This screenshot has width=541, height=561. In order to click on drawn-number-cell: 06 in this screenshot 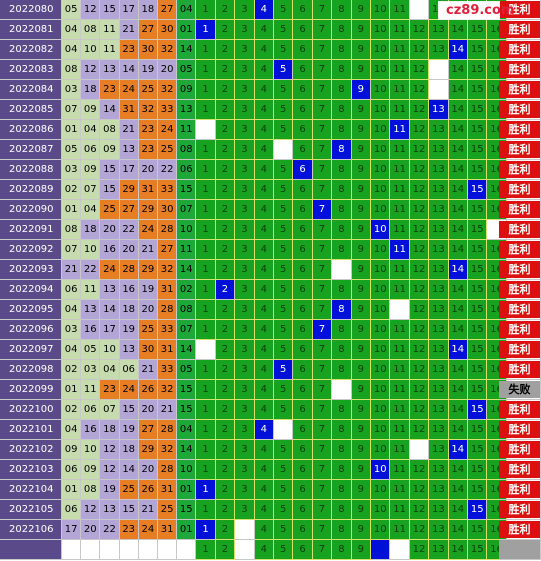, I will do `click(72, 290)`.